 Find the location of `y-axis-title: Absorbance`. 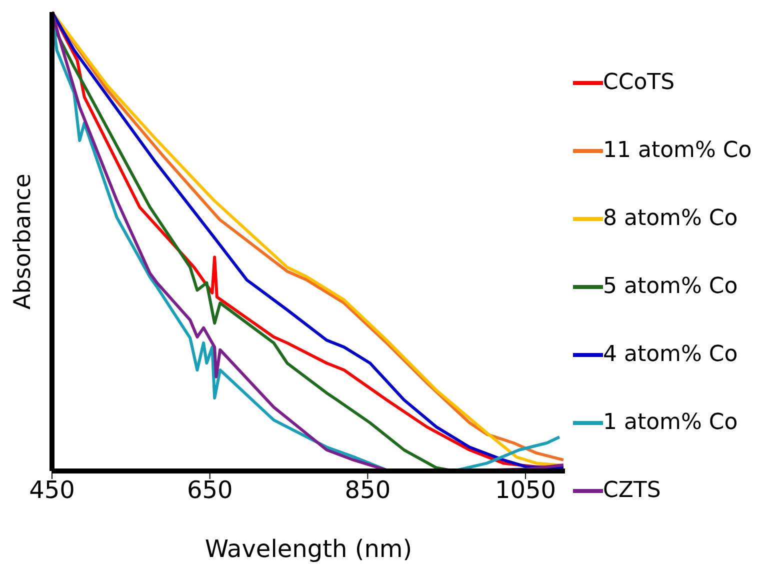

y-axis-title: Absorbance is located at coordinates (23, 242).